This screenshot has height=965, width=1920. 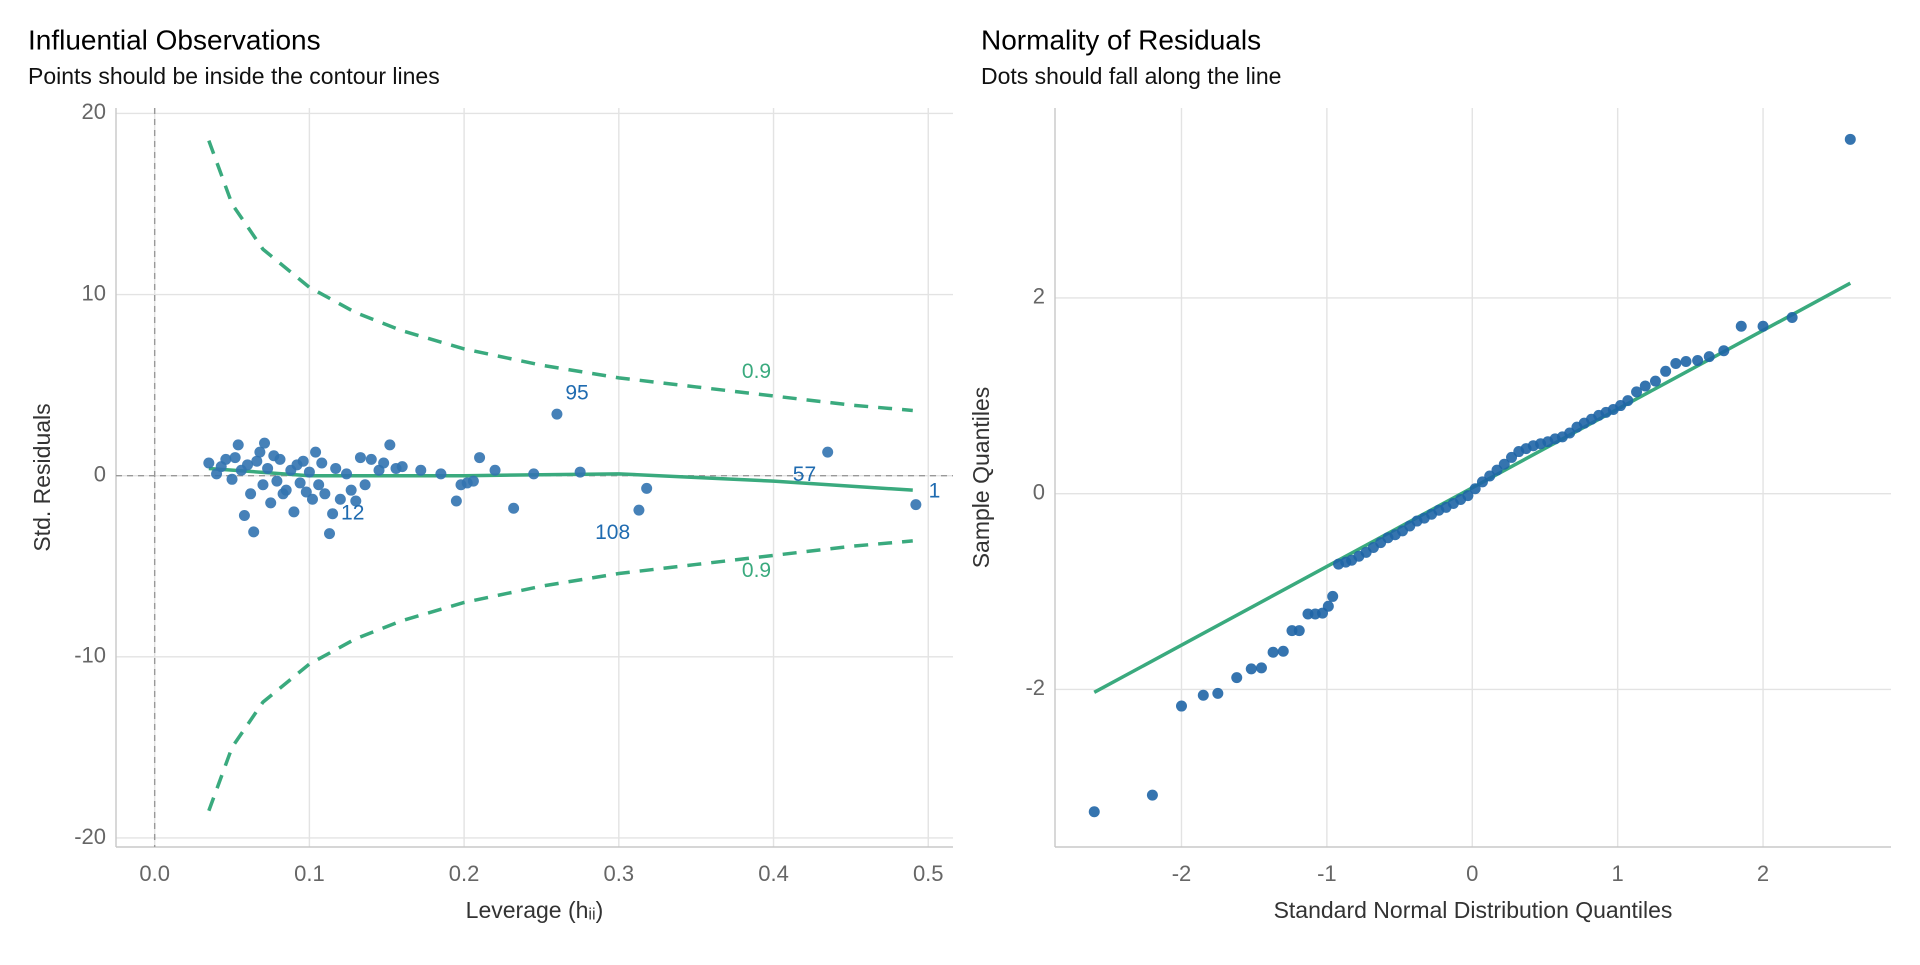 What do you see at coordinates (154, 873) in the screenshot?
I see `x-tick-label: 0.0` at bounding box center [154, 873].